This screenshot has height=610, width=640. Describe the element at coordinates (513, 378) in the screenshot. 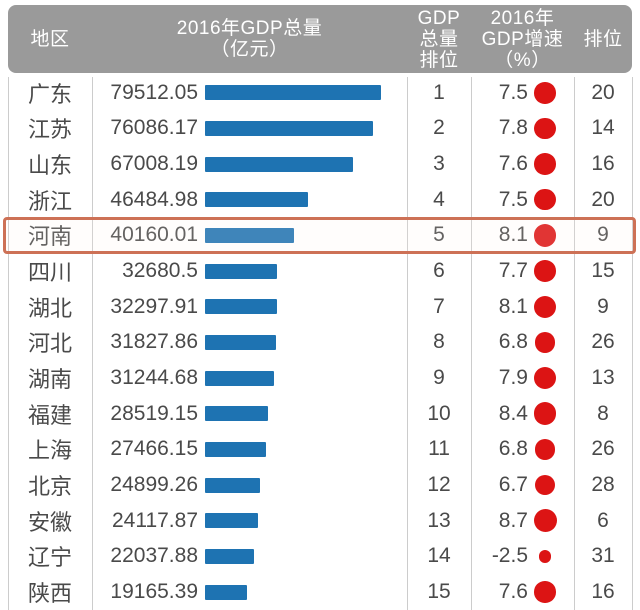

I see `growth-value: 7.9` at that location.